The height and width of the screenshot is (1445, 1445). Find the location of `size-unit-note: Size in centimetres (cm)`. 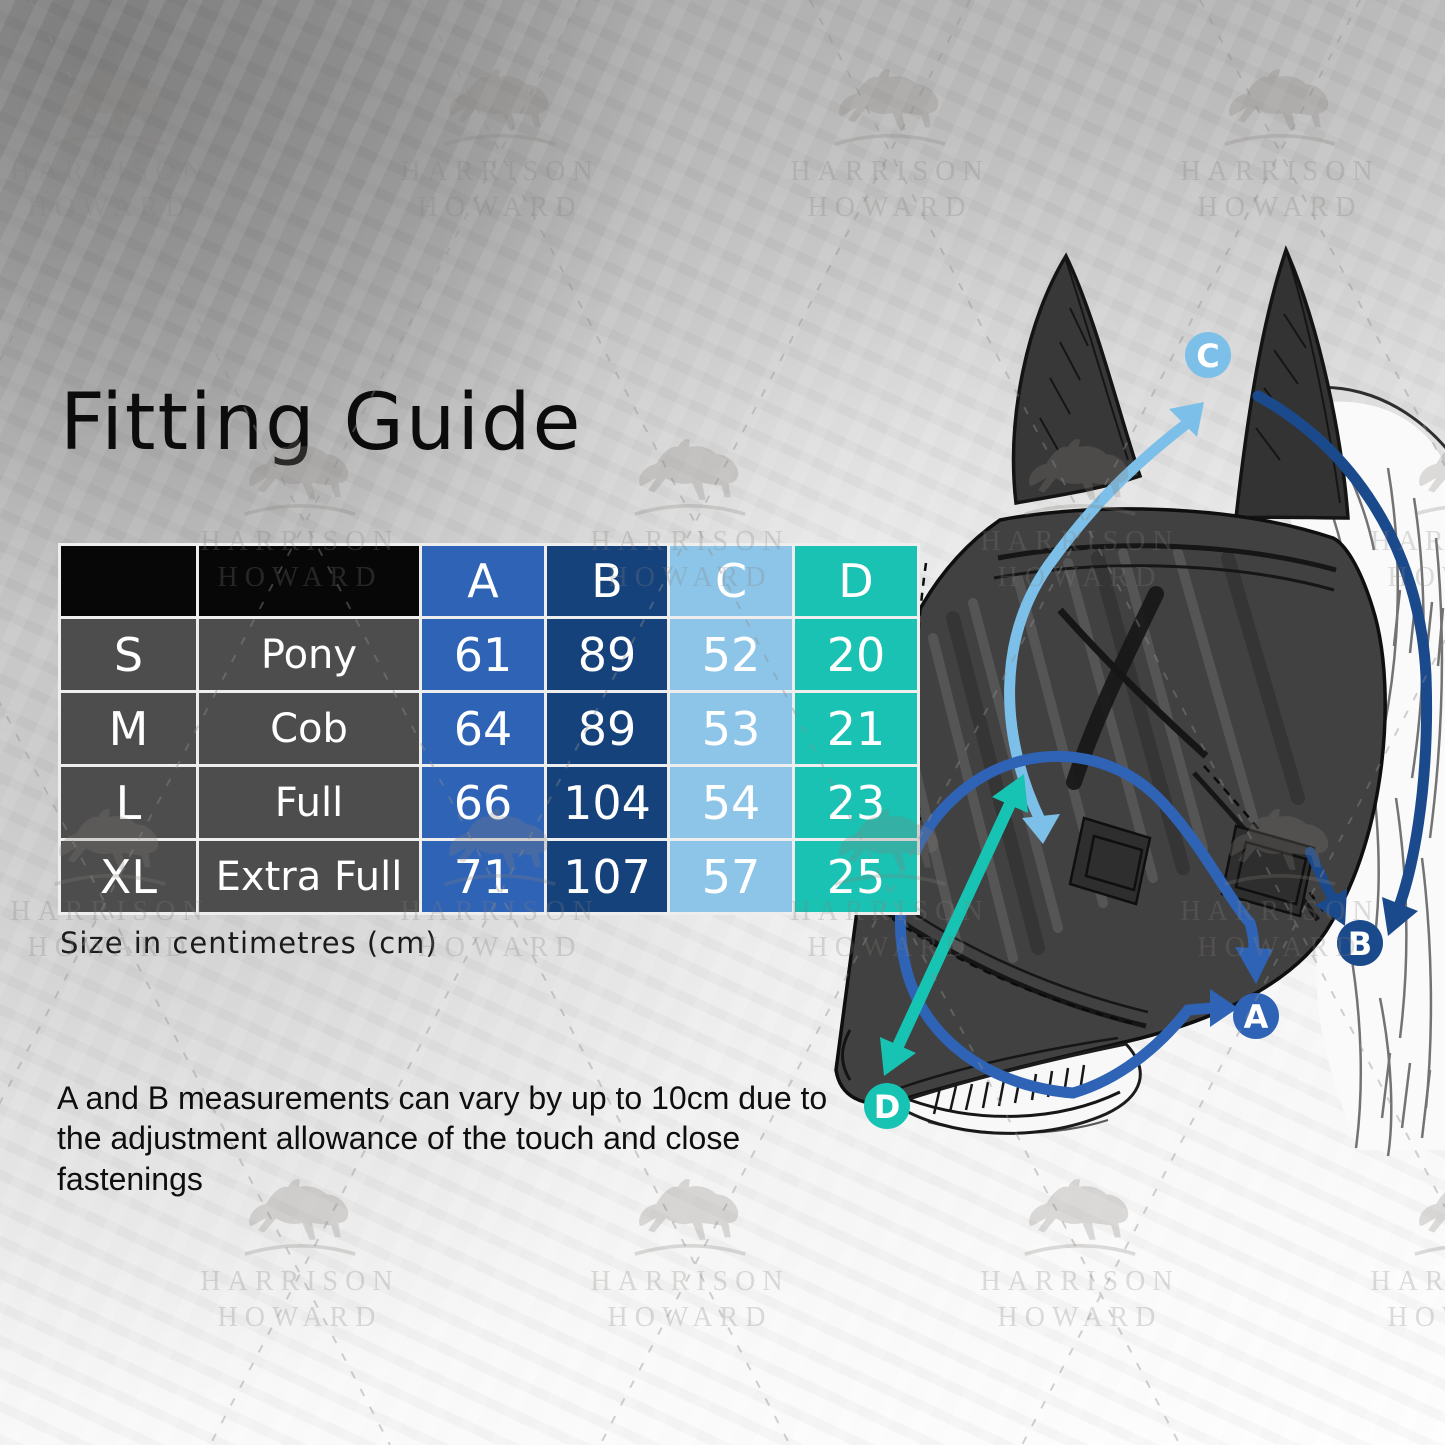

size-unit-note: Size in centimetres (cm) is located at coordinates (249, 943).